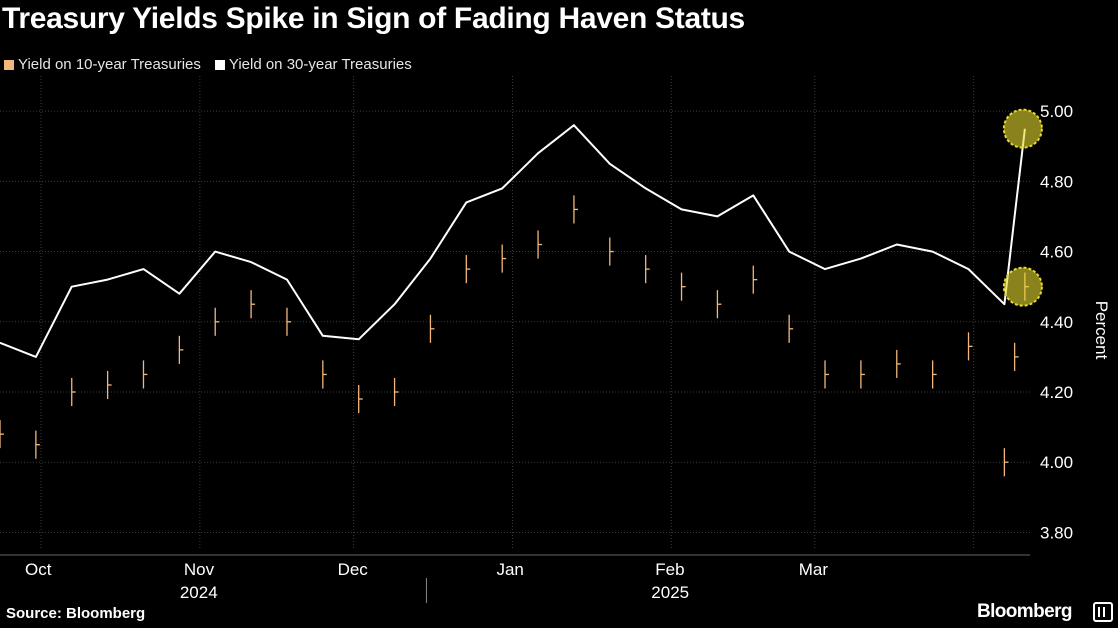  I want to click on x-tick-label: Oct, so click(38, 569).